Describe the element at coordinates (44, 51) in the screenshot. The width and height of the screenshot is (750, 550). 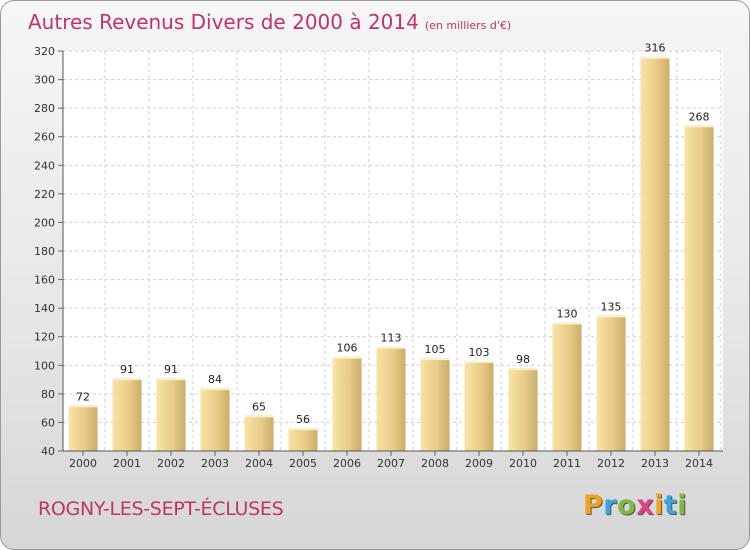
I see `y-tick-label: 320` at that location.